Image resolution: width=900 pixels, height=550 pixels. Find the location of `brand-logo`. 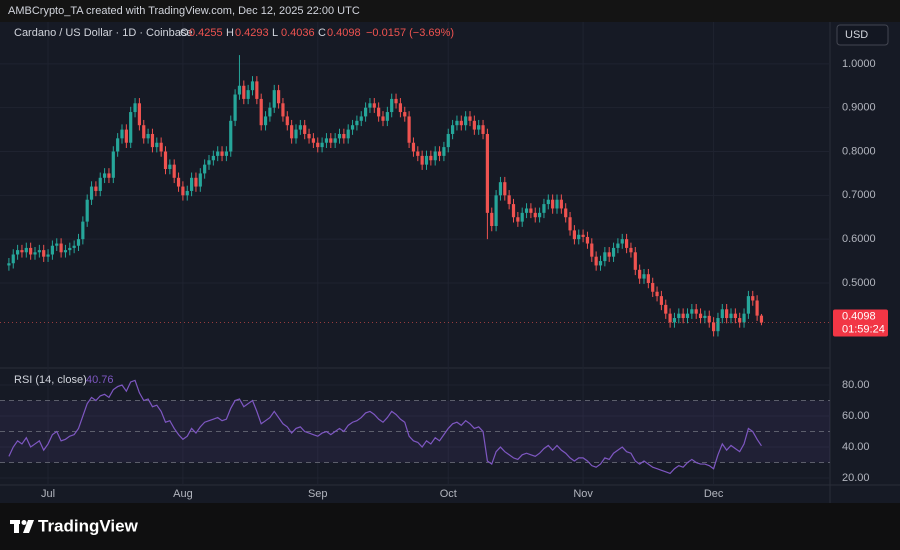

brand-logo is located at coordinates (22, 526).